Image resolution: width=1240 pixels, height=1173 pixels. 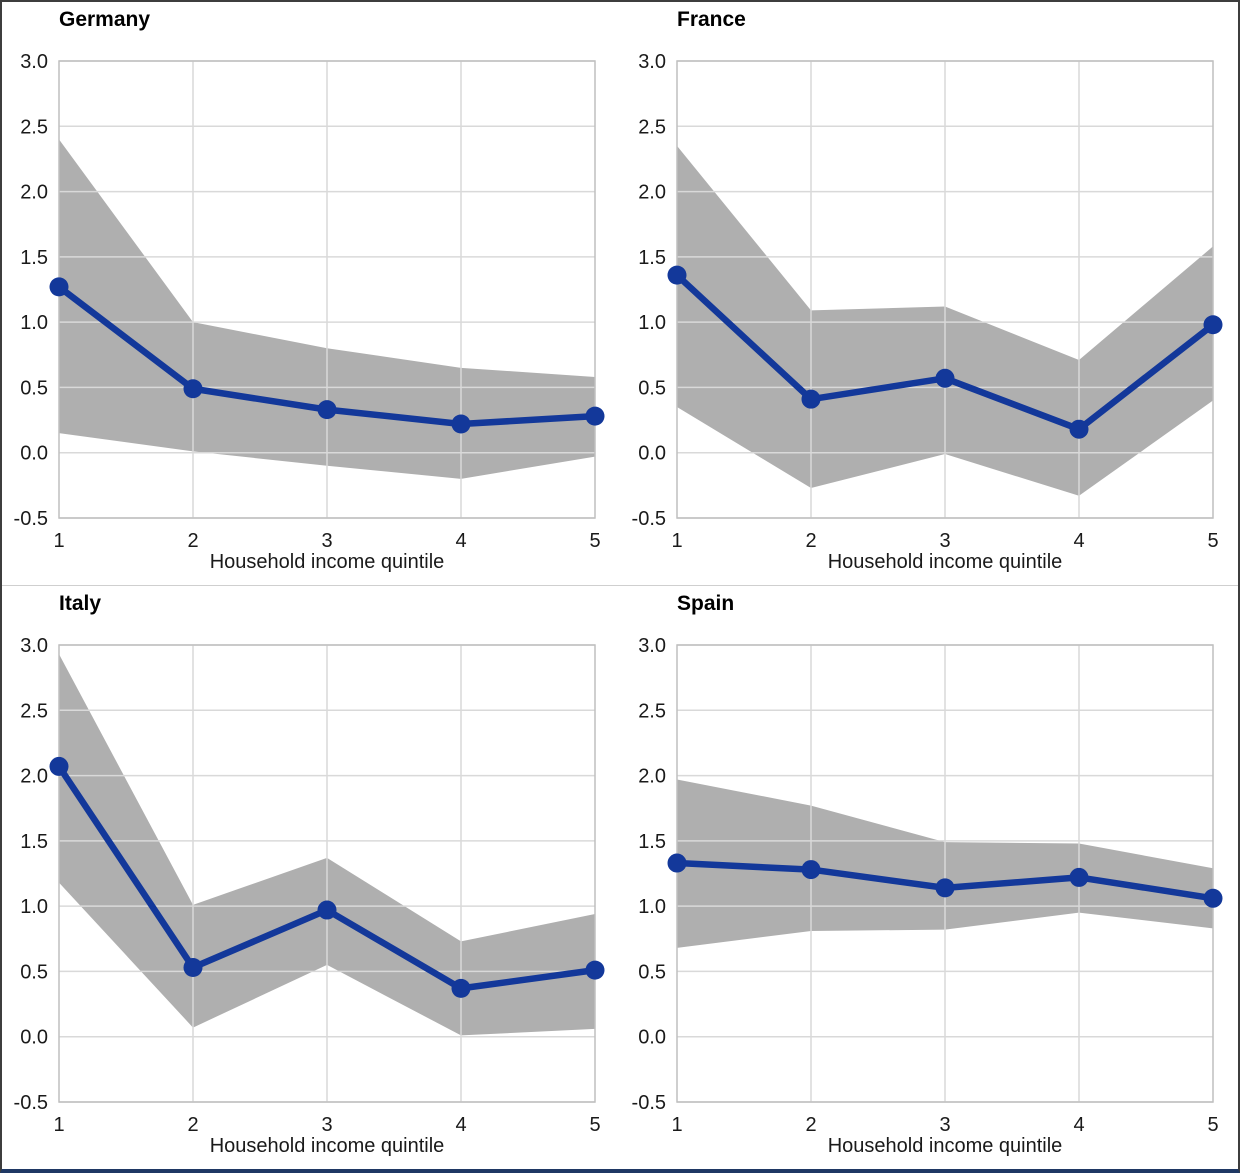 What do you see at coordinates (706, 603) in the screenshot?
I see `chart-title-spain: Spain` at bounding box center [706, 603].